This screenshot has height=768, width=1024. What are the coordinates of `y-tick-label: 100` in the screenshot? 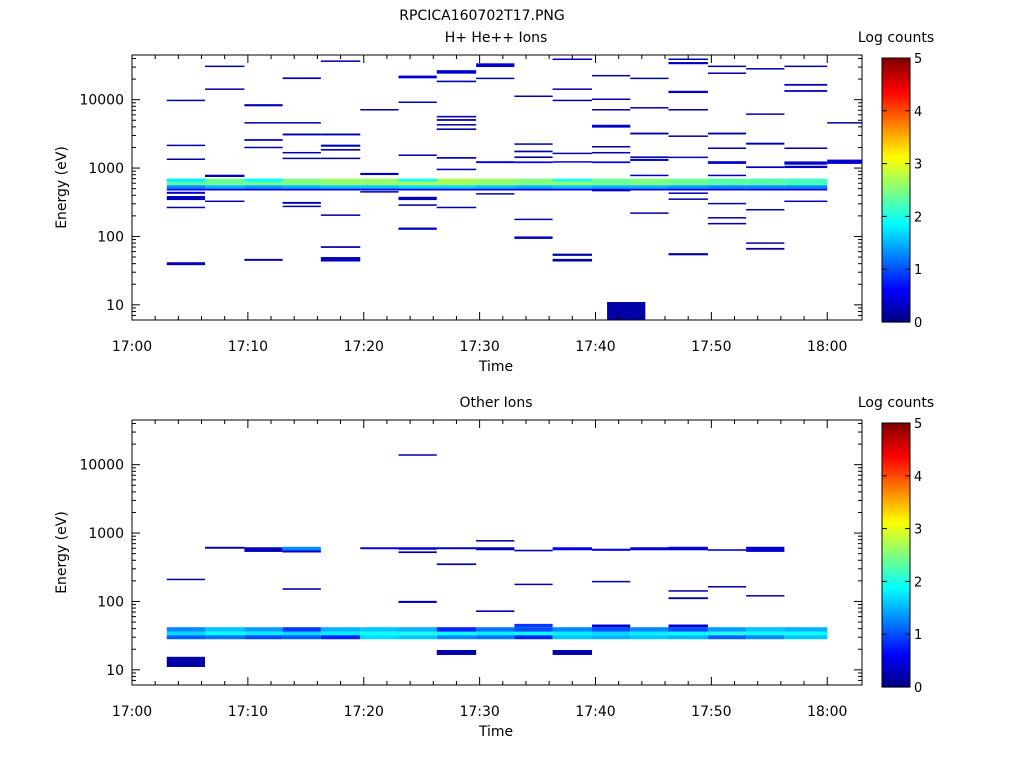 It's located at (110, 602).